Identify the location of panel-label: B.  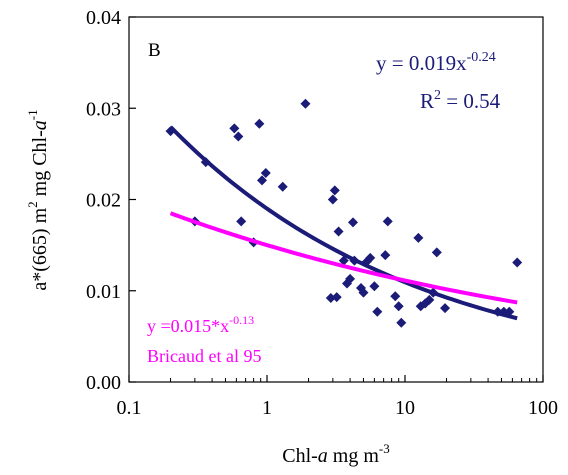
(154, 50).